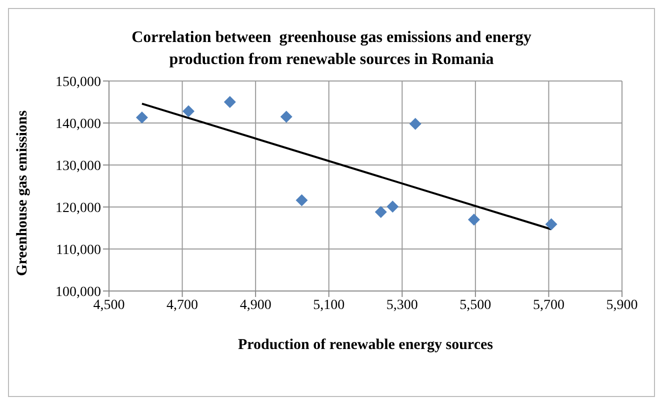 The width and height of the screenshot is (663, 405). Describe the element at coordinates (78, 124) in the screenshot. I see `y-tick-label: 140,000` at that location.